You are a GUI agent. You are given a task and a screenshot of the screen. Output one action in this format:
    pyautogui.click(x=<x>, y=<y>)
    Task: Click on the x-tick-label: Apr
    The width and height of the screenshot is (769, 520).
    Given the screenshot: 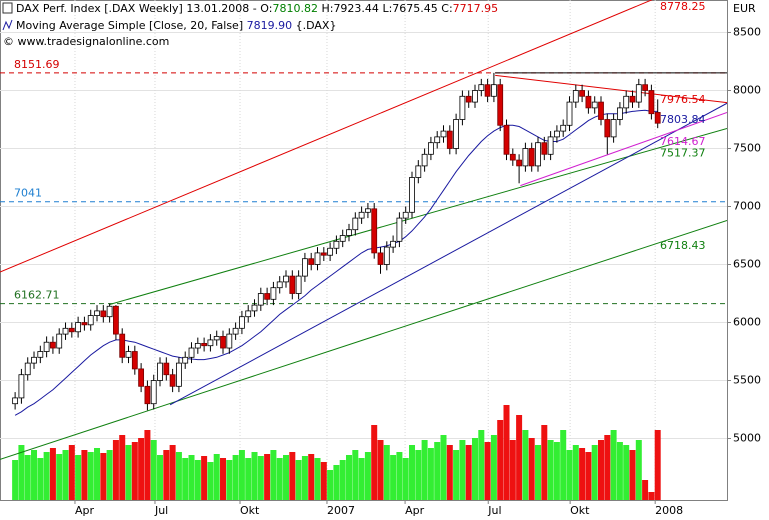 What is the action you would take?
    pyautogui.click(x=415, y=510)
    